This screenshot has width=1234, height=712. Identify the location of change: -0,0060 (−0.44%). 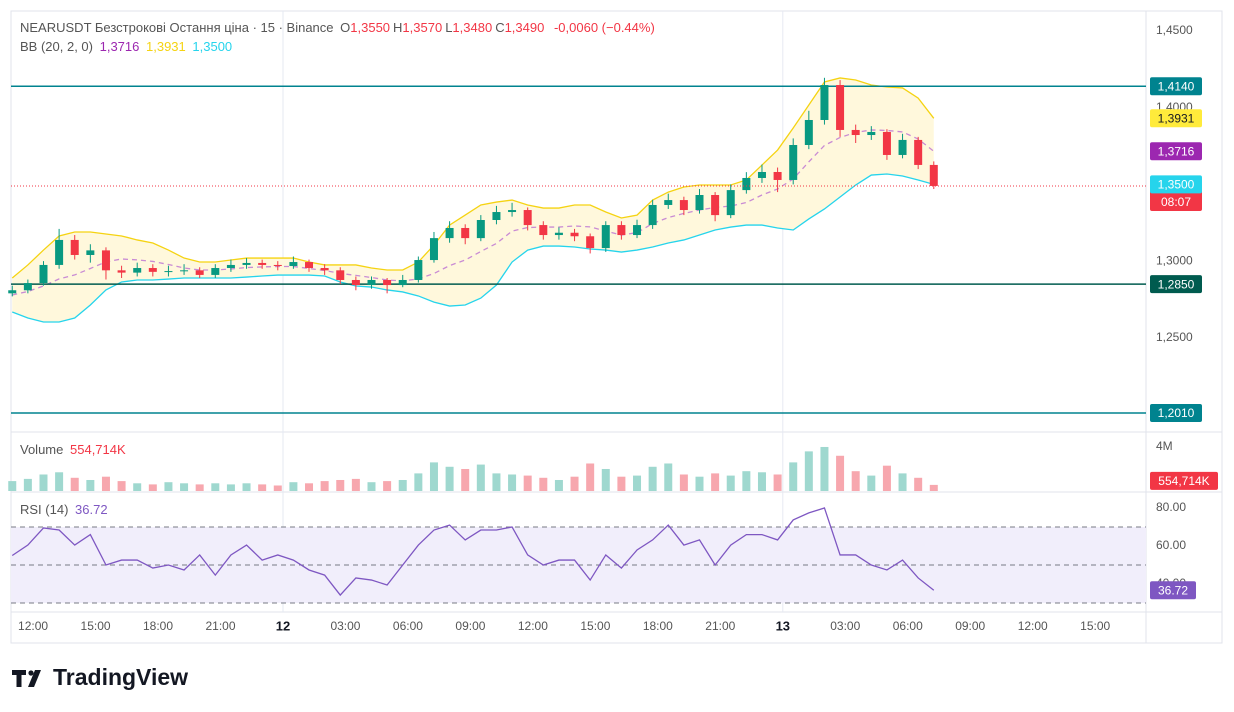
(604, 27).